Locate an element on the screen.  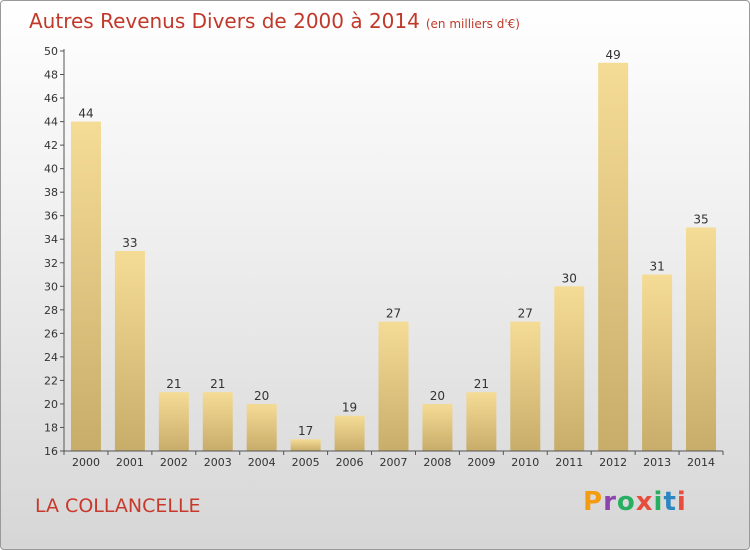
y-axis: 16 18 20 22 24 26 28 30 32 34 36 38 40 42 44 46 48 50 is located at coordinates (54, 251).